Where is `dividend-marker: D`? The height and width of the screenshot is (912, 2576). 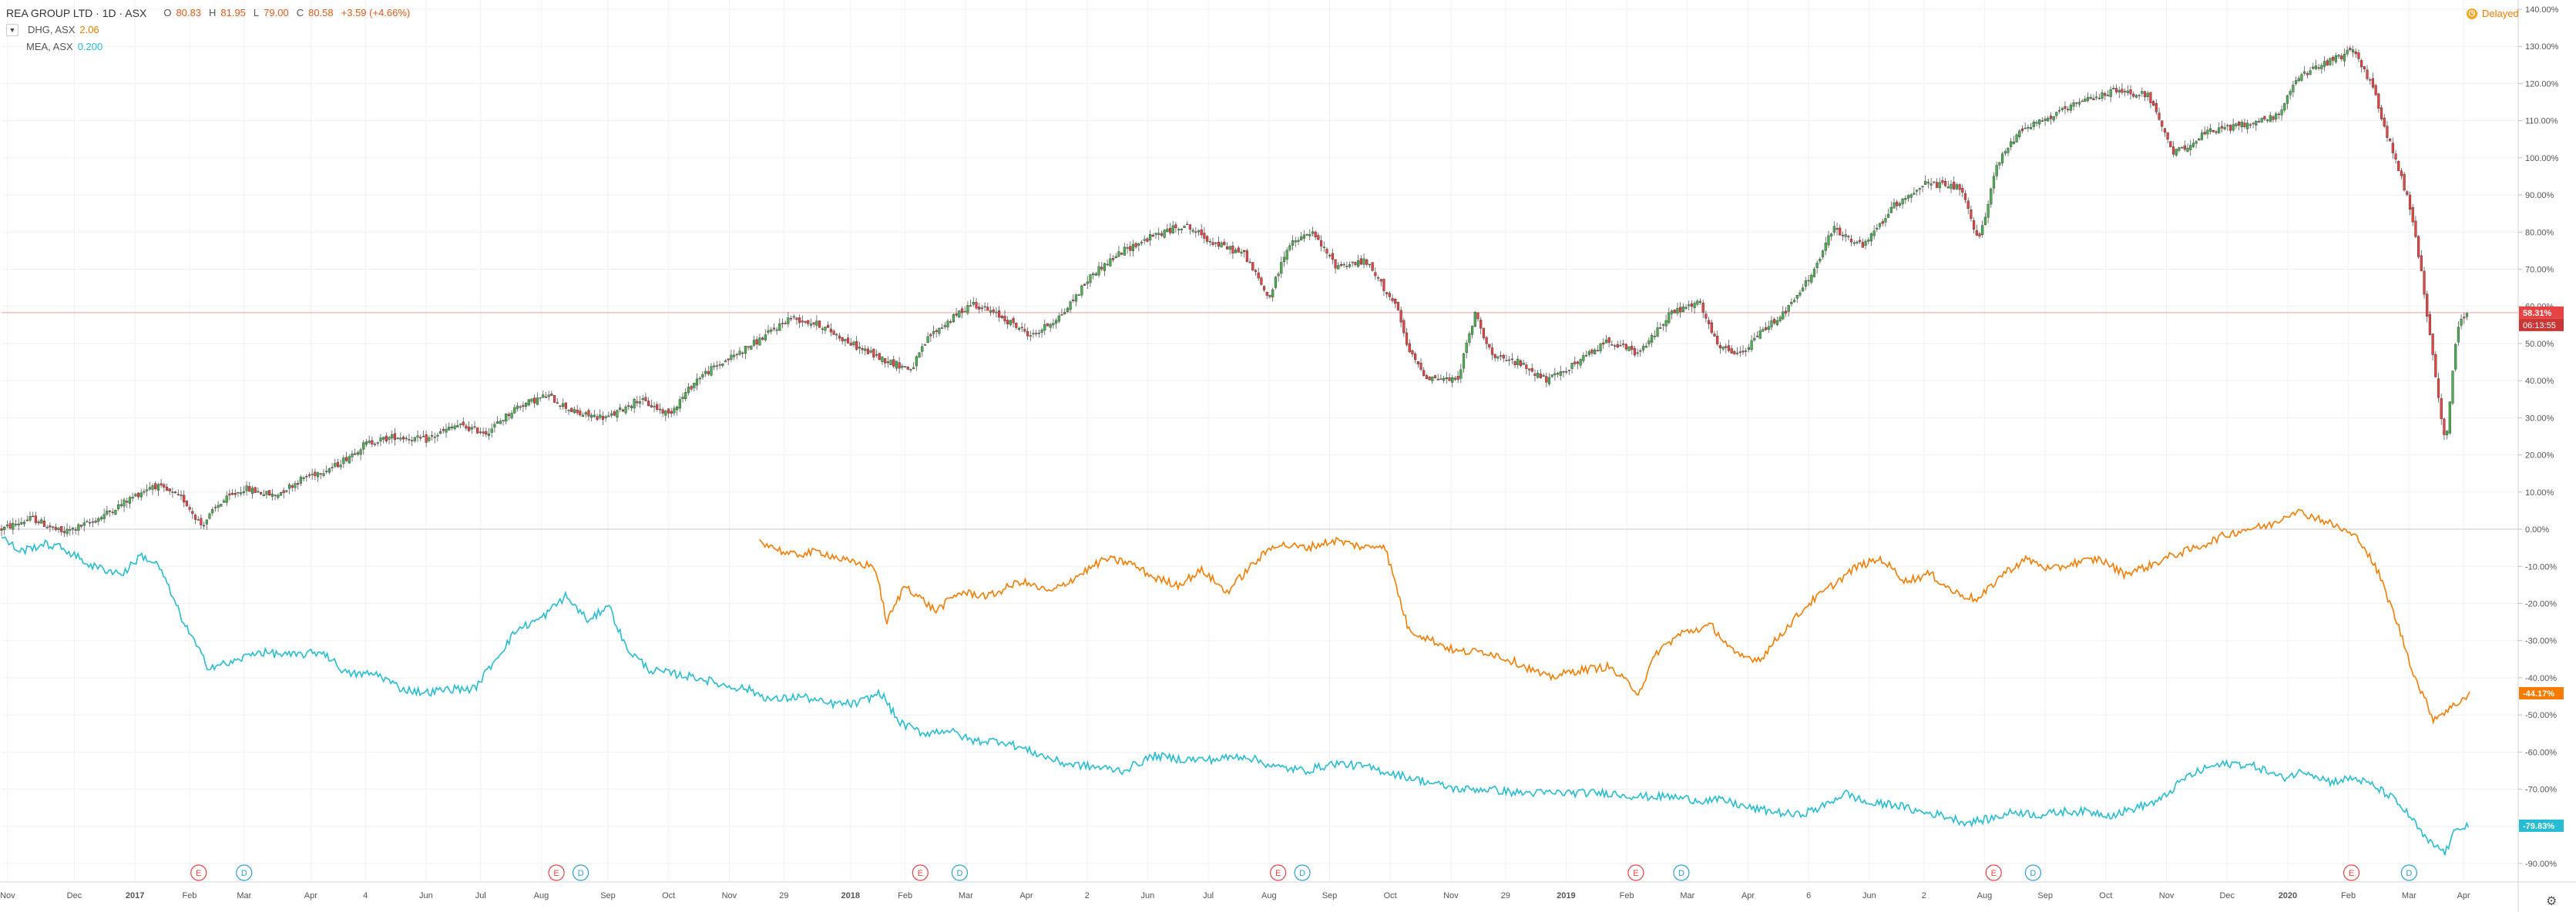
dividend-marker: D is located at coordinates (2408, 872).